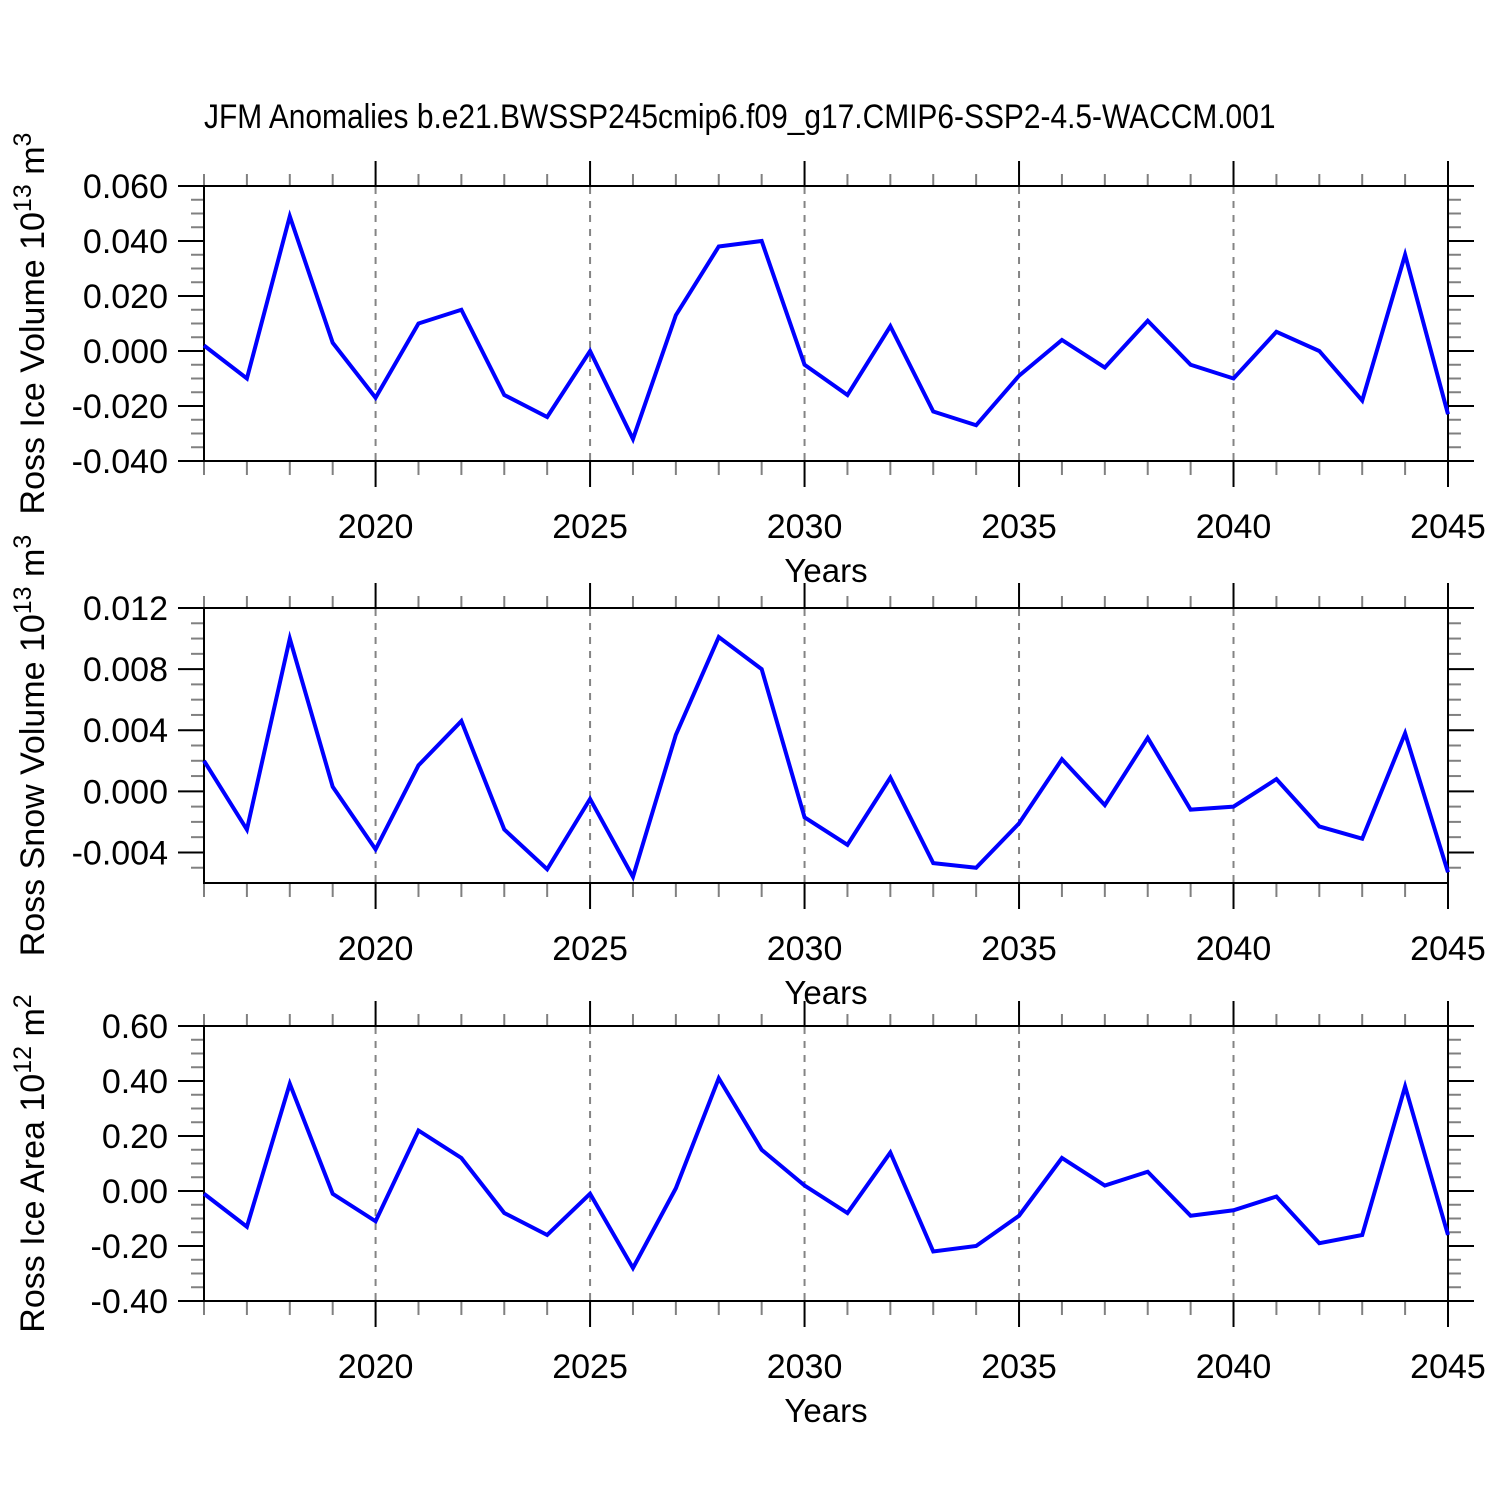 The image size is (1500, 1500). I want to click on y-tick-label: 0.060, so click(125, 187).